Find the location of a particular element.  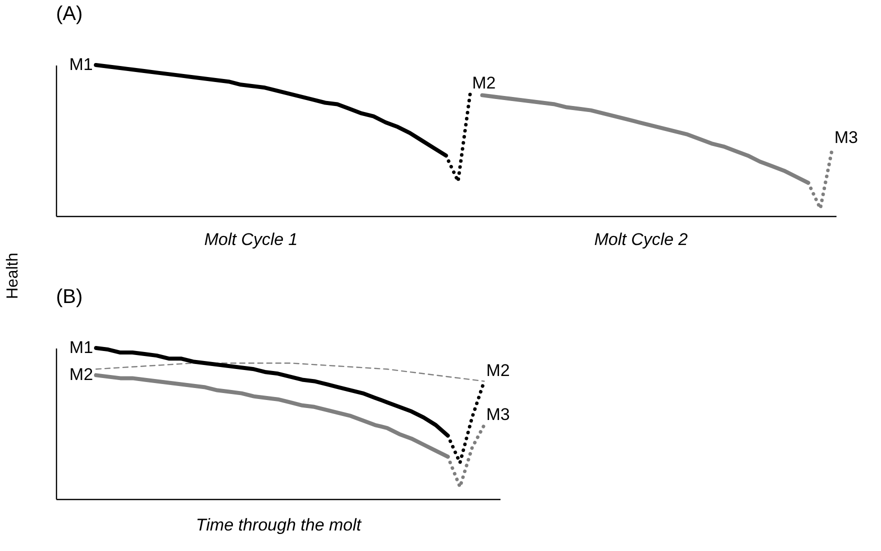

text: Molt Cycle 1 is located at coordinates (251, 239).